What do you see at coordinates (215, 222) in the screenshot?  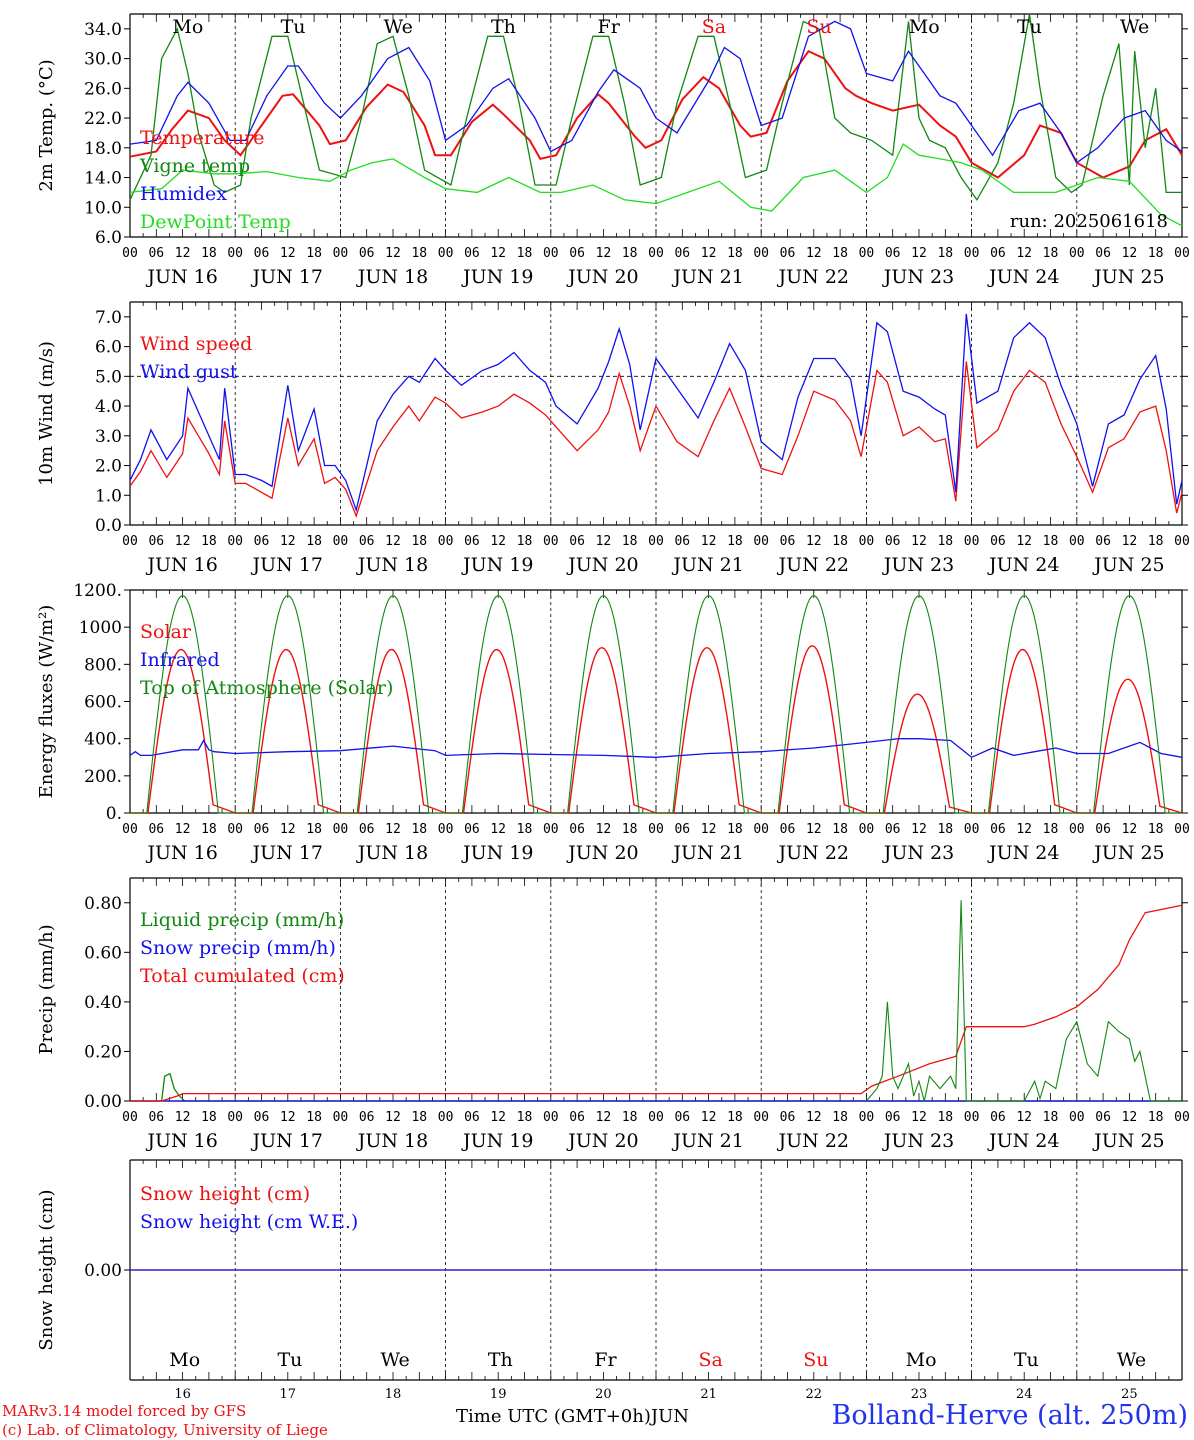 I see `legend-entry: DewPoint Temp` at bounding box center [215, 222].